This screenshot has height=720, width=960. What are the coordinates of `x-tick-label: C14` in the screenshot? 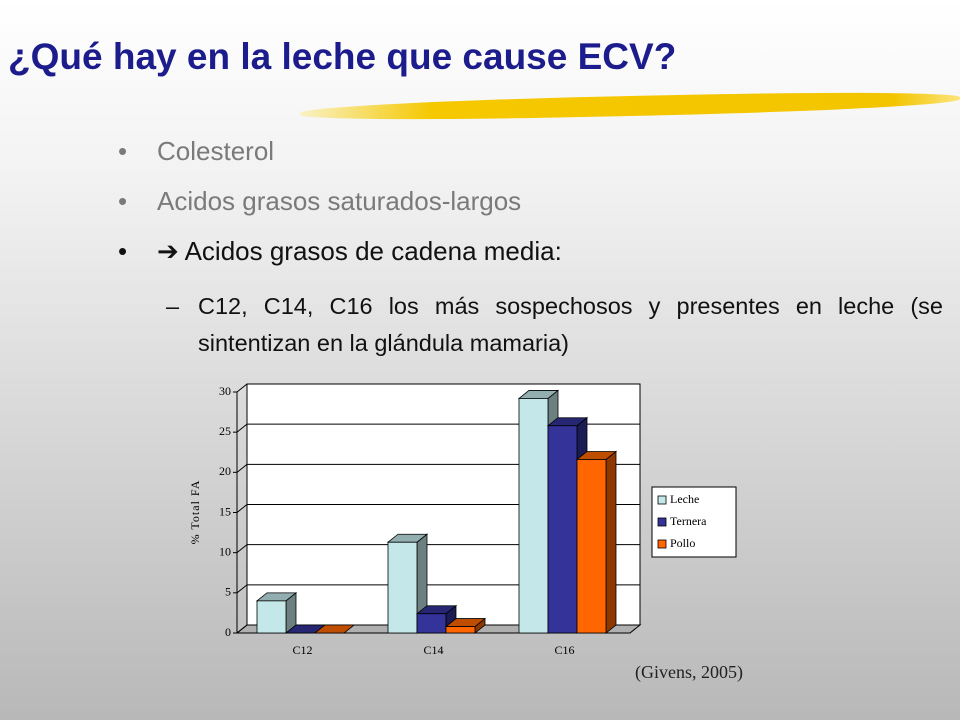 It's located at (433, 650).